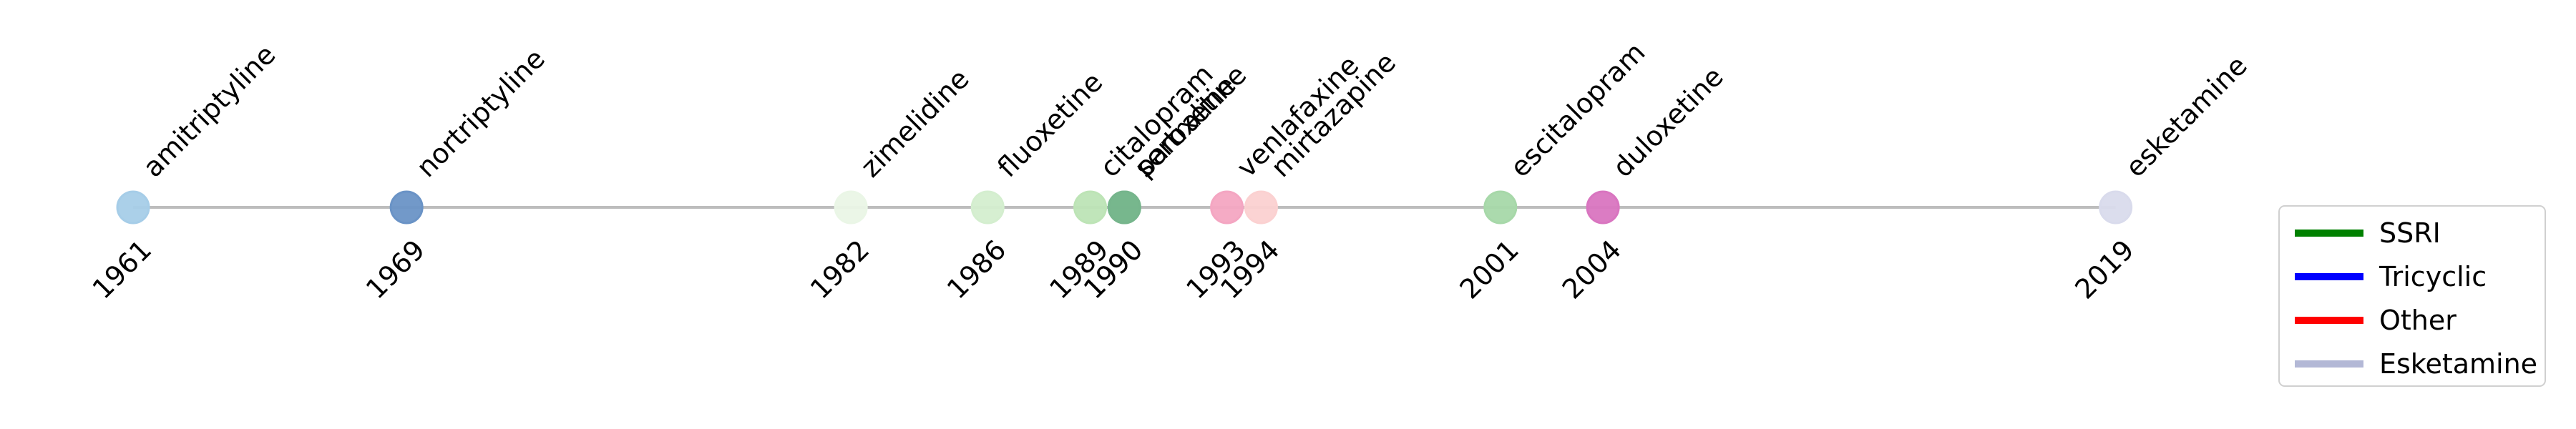 Image resolution: width=2576 pixels, height=429 pixels. I want to click on drug-label-nortriptyline: nortriptyline, so click(480, 113).